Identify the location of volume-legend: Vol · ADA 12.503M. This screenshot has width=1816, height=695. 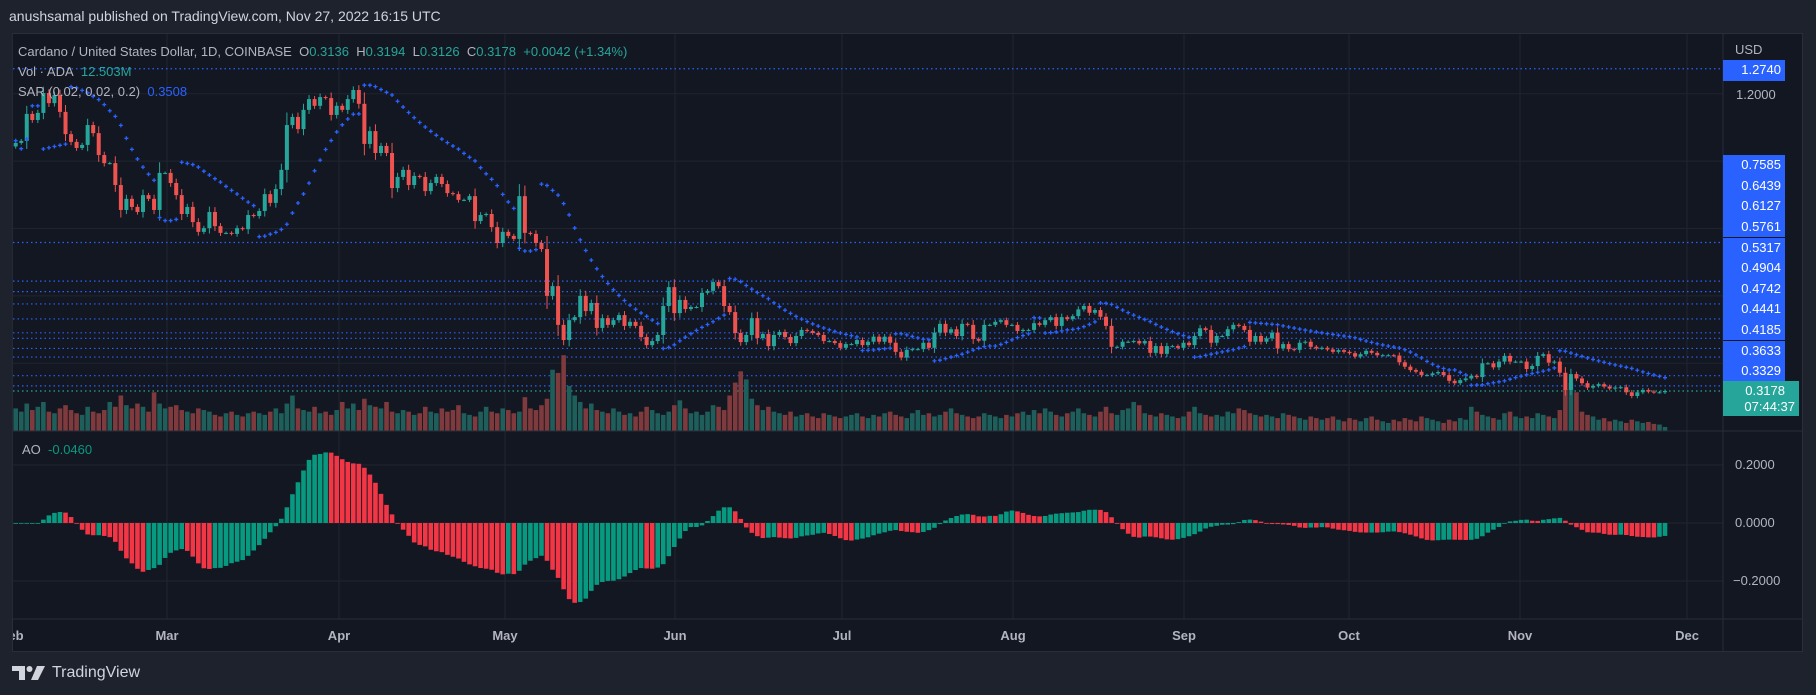
(74, 71).